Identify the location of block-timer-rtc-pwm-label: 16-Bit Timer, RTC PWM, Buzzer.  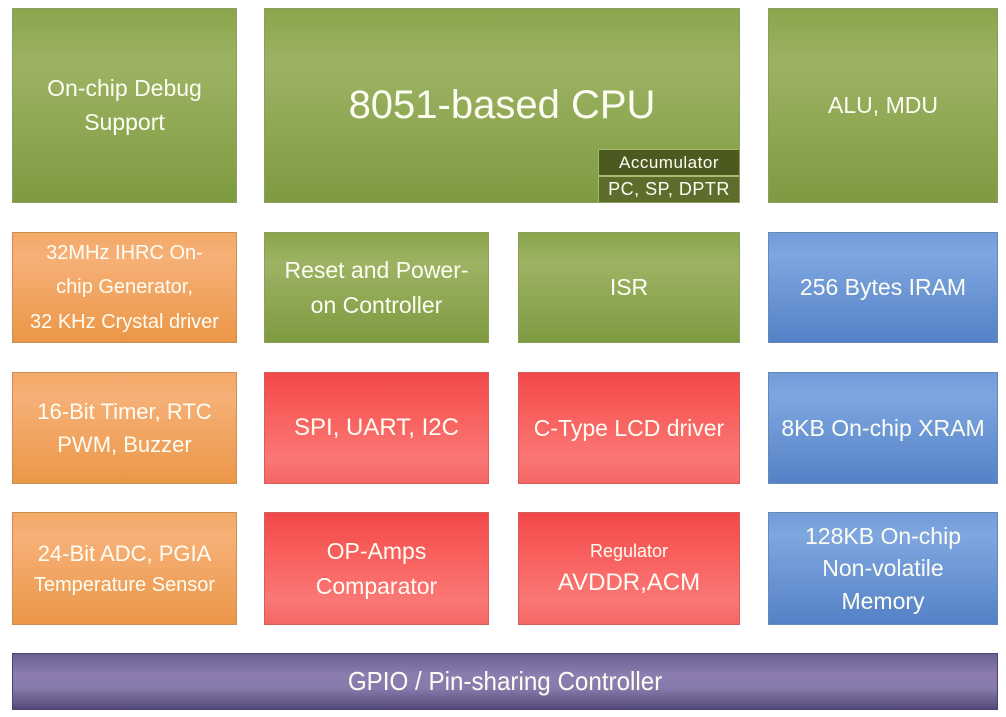
(124, 428).